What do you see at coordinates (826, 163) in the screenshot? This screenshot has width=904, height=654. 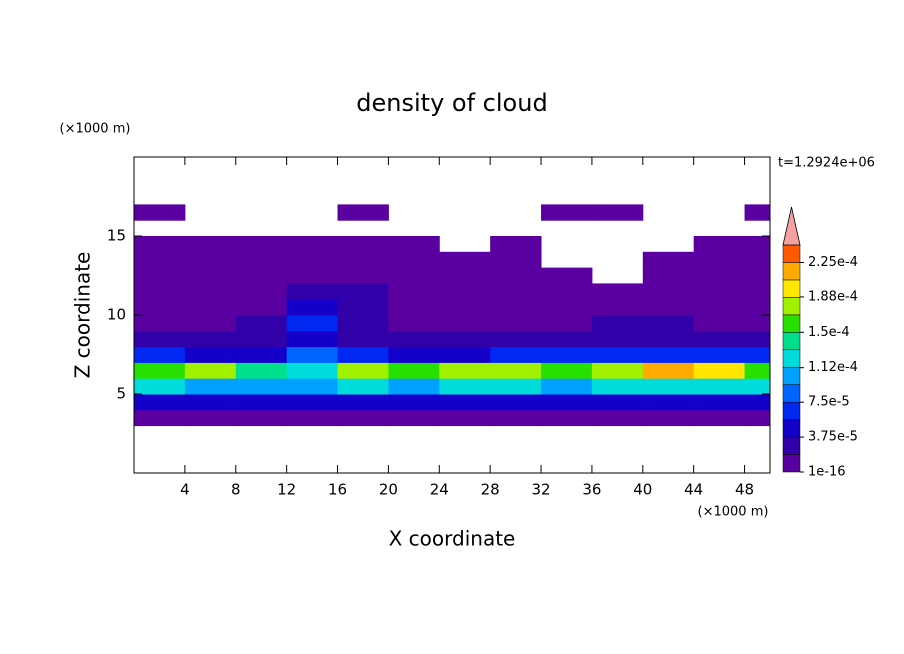 I see `time-label: t=1.2924e+06` at bounding box center [826, 163].